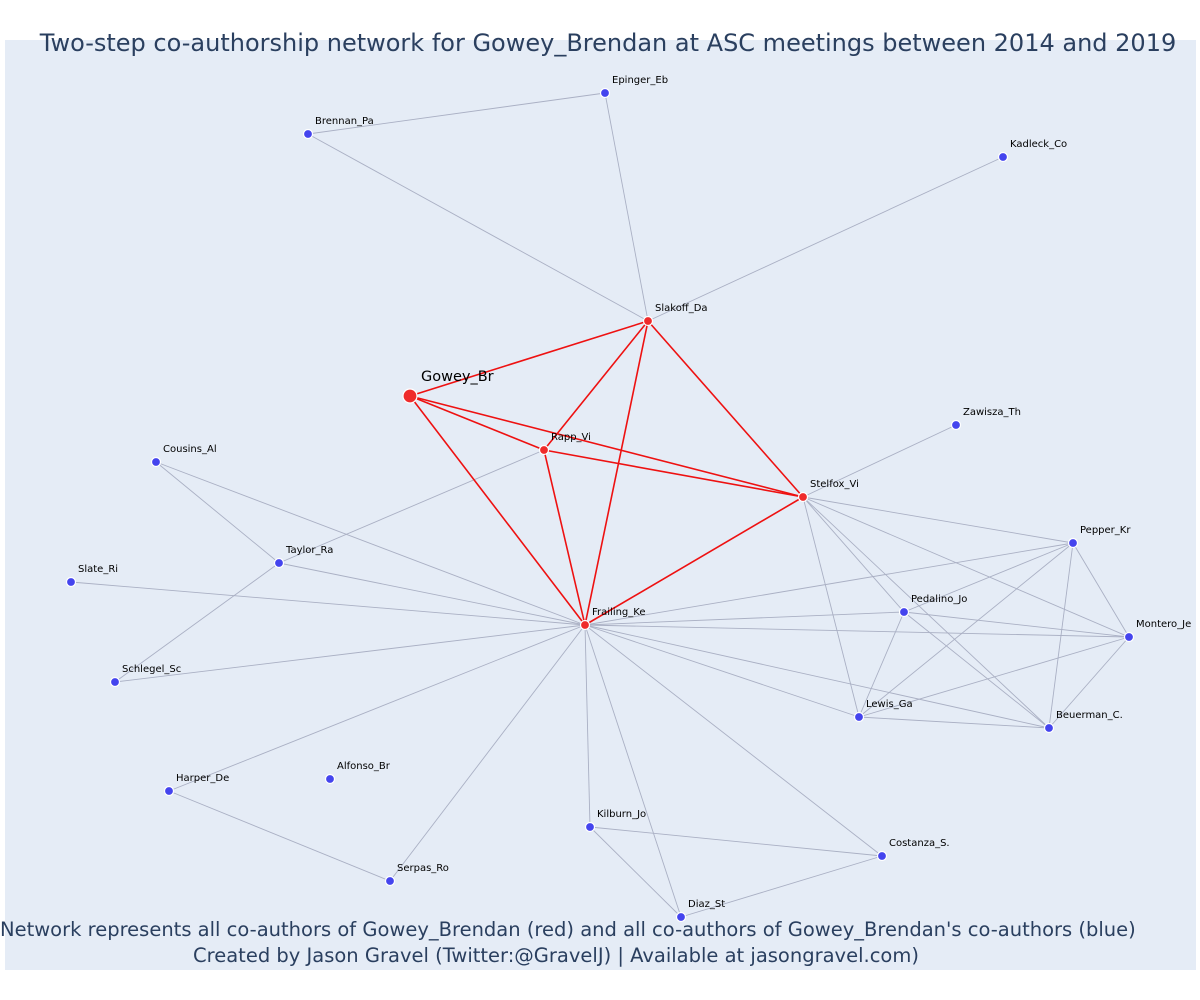 The height and width of the screenshot is (1000, 1200). I want to click on edge-stelfox-vi-zawisza-th, so click(879, 461).